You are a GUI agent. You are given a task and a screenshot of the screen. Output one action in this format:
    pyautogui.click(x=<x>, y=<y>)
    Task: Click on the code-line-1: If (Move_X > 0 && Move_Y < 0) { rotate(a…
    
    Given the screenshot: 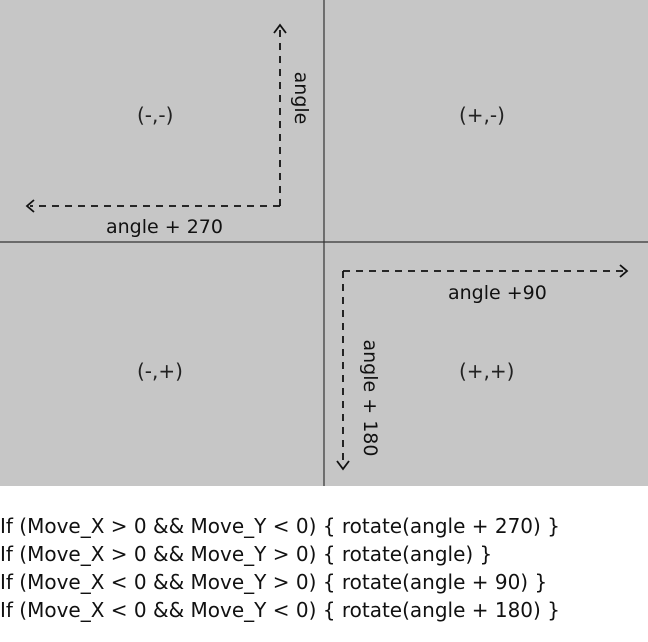 What is the action you would take?
    pyautogui.click(x=280, y=526)
    